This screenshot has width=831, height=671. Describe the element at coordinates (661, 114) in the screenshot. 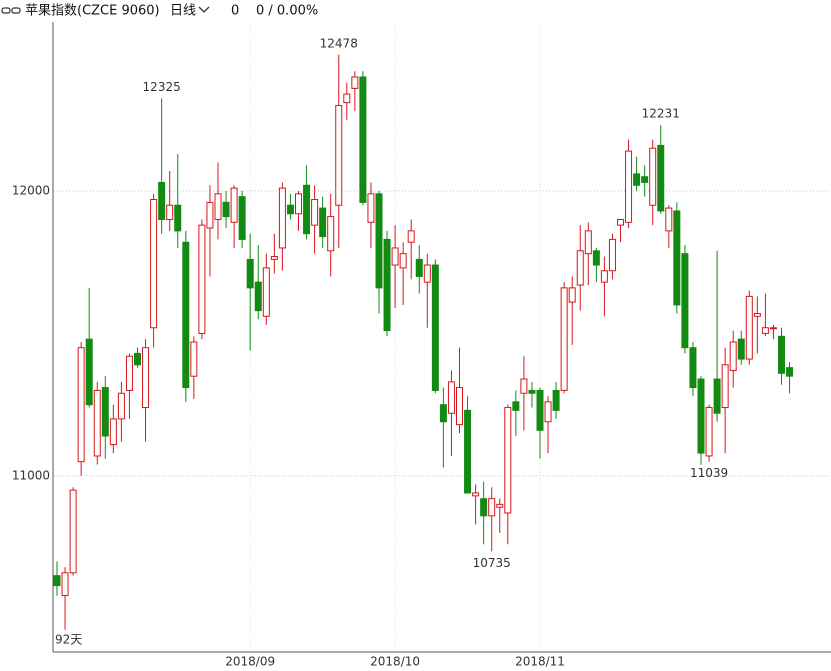

I see `high-label: 12231` at that location.